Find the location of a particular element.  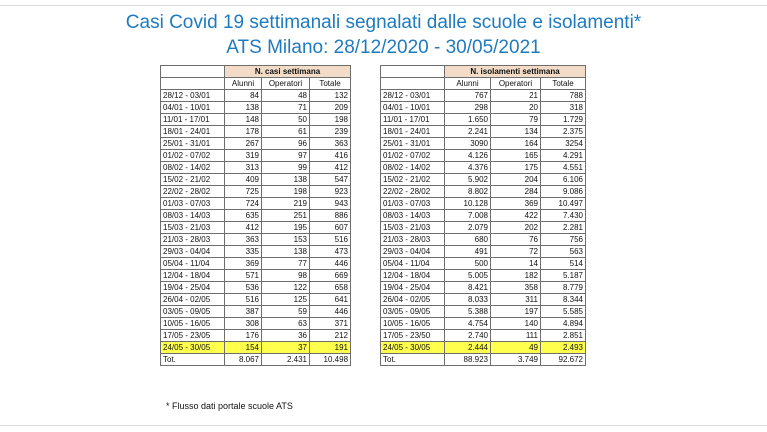

cases-col-totale: Totale is located at coordinates (330, 83).